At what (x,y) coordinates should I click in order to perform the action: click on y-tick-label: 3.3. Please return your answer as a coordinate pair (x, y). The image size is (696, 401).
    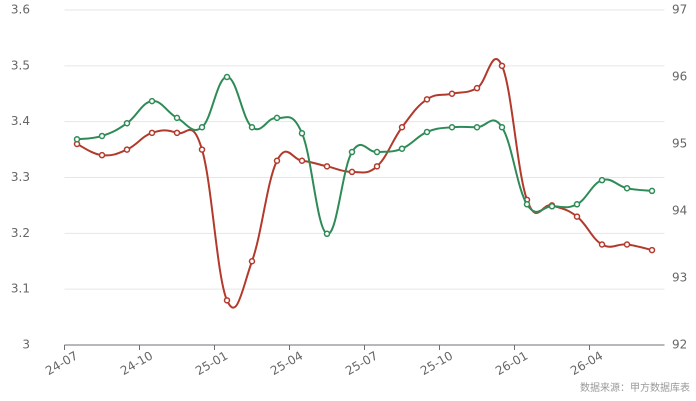
    Looking at the image, I should click on (20, 177).